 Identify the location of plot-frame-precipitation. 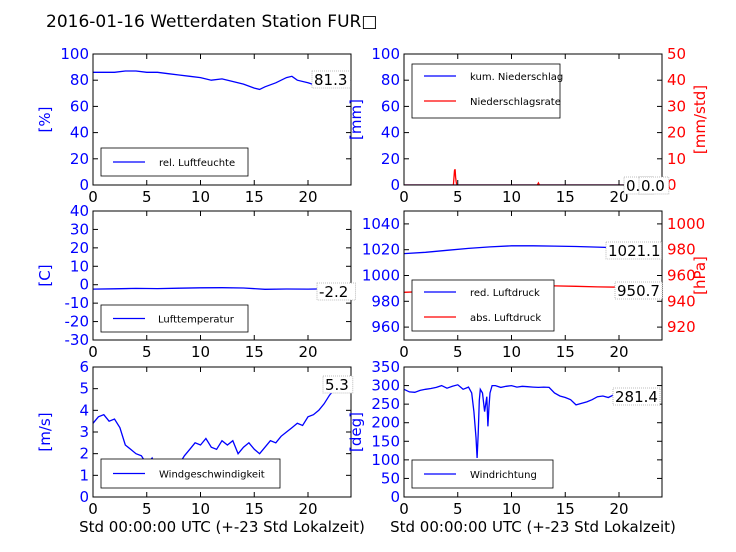
(533, 119).